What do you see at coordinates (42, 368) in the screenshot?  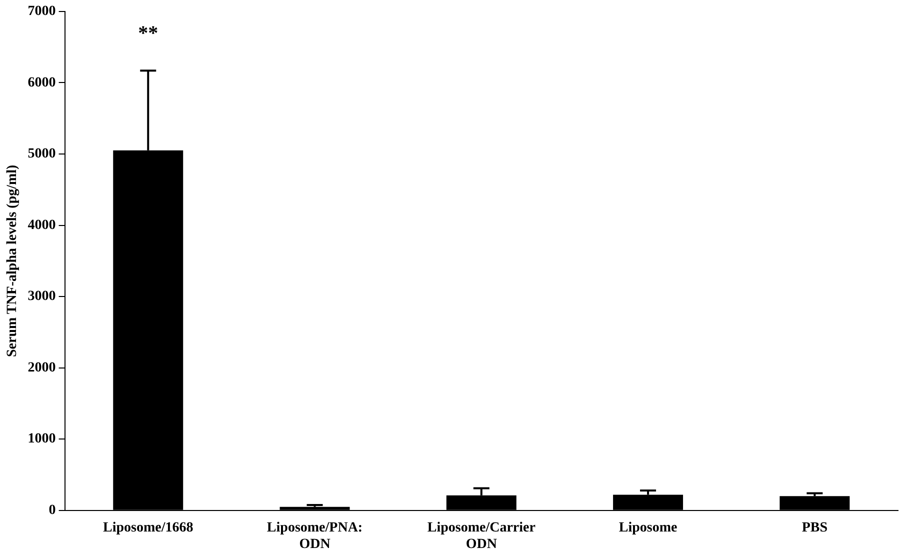 I see `y-tick-label: 2000` at bounding box center [42, 368].